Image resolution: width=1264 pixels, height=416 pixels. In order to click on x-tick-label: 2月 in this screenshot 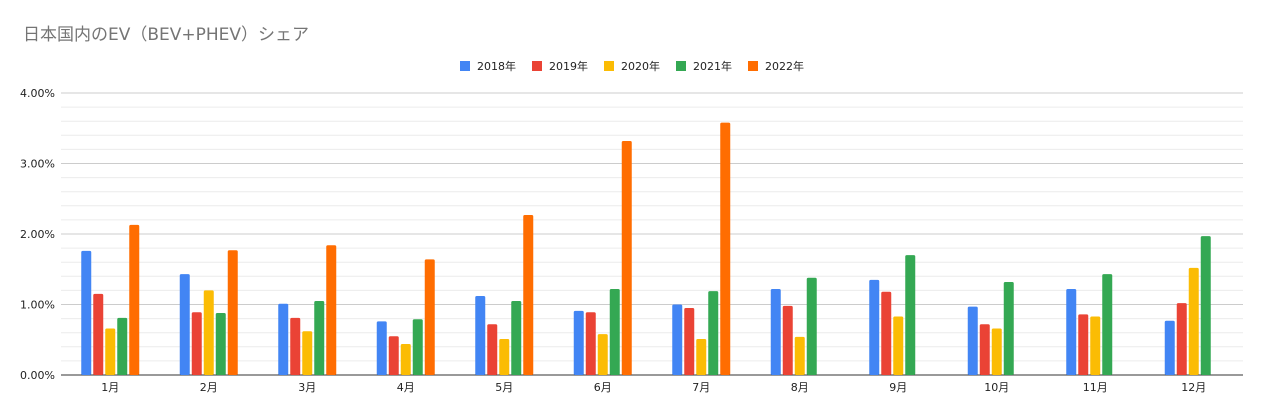, I will do `click(209, 387)`.